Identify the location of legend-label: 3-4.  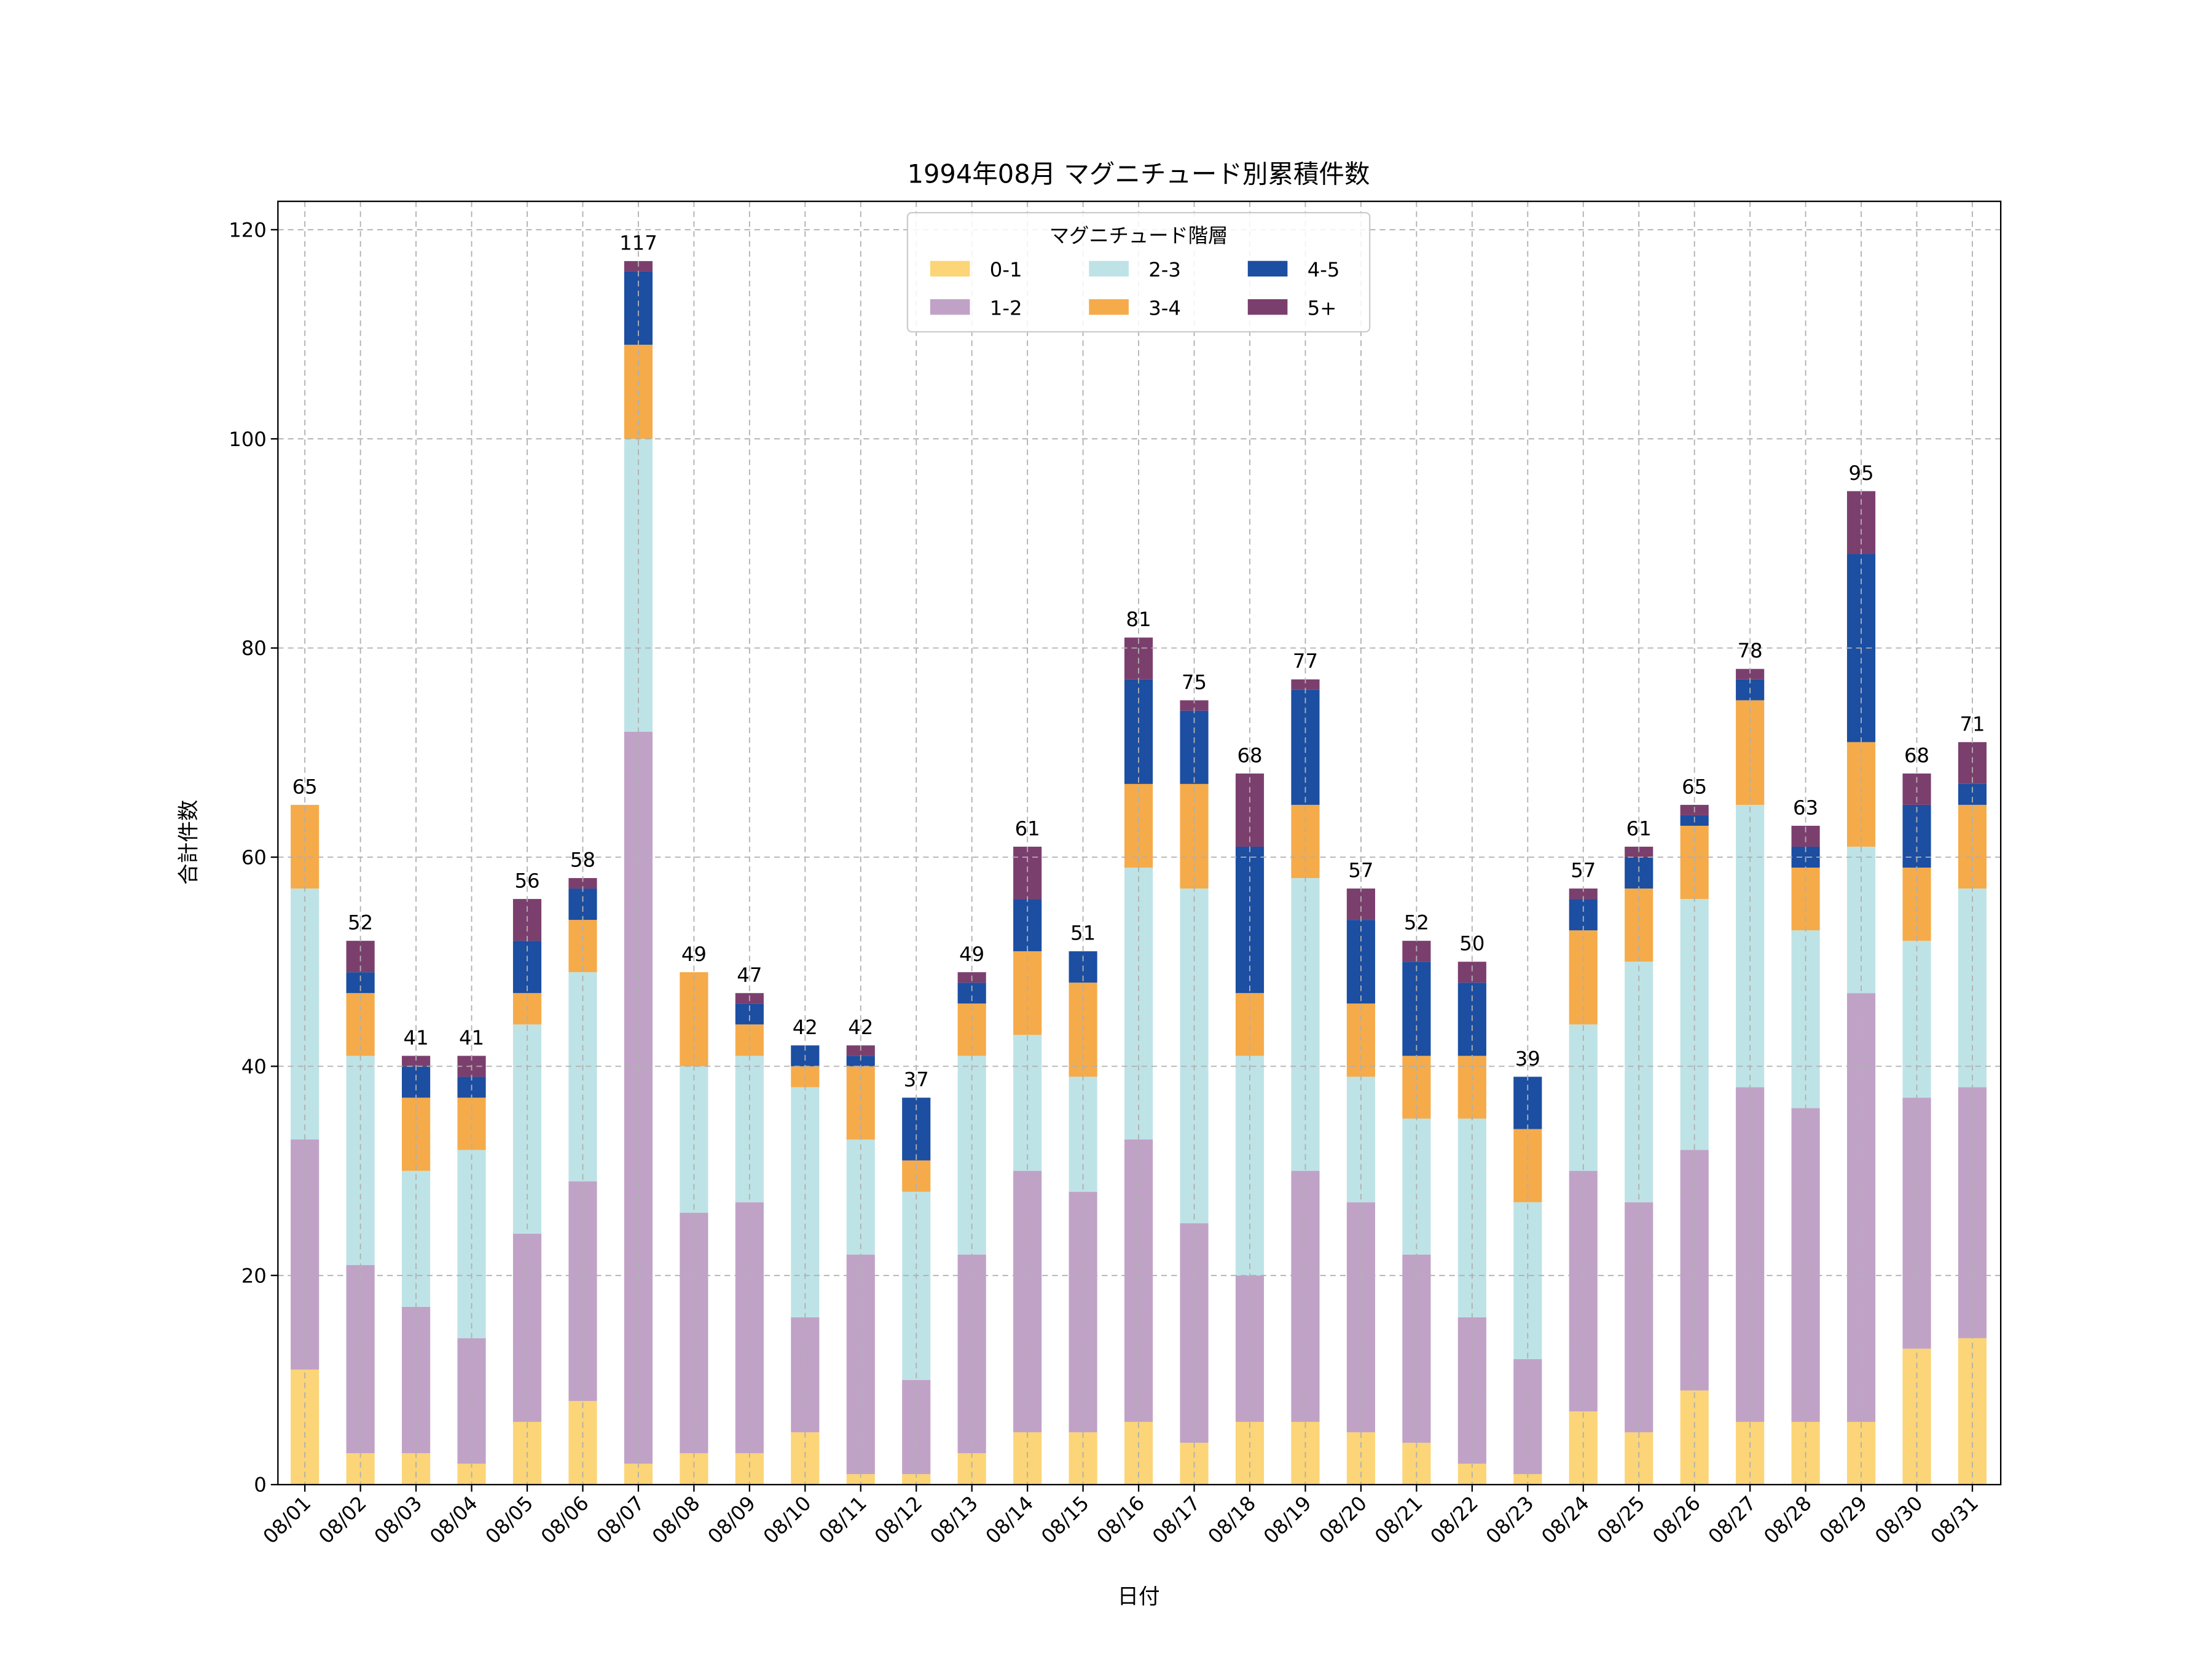
(1164, 308).